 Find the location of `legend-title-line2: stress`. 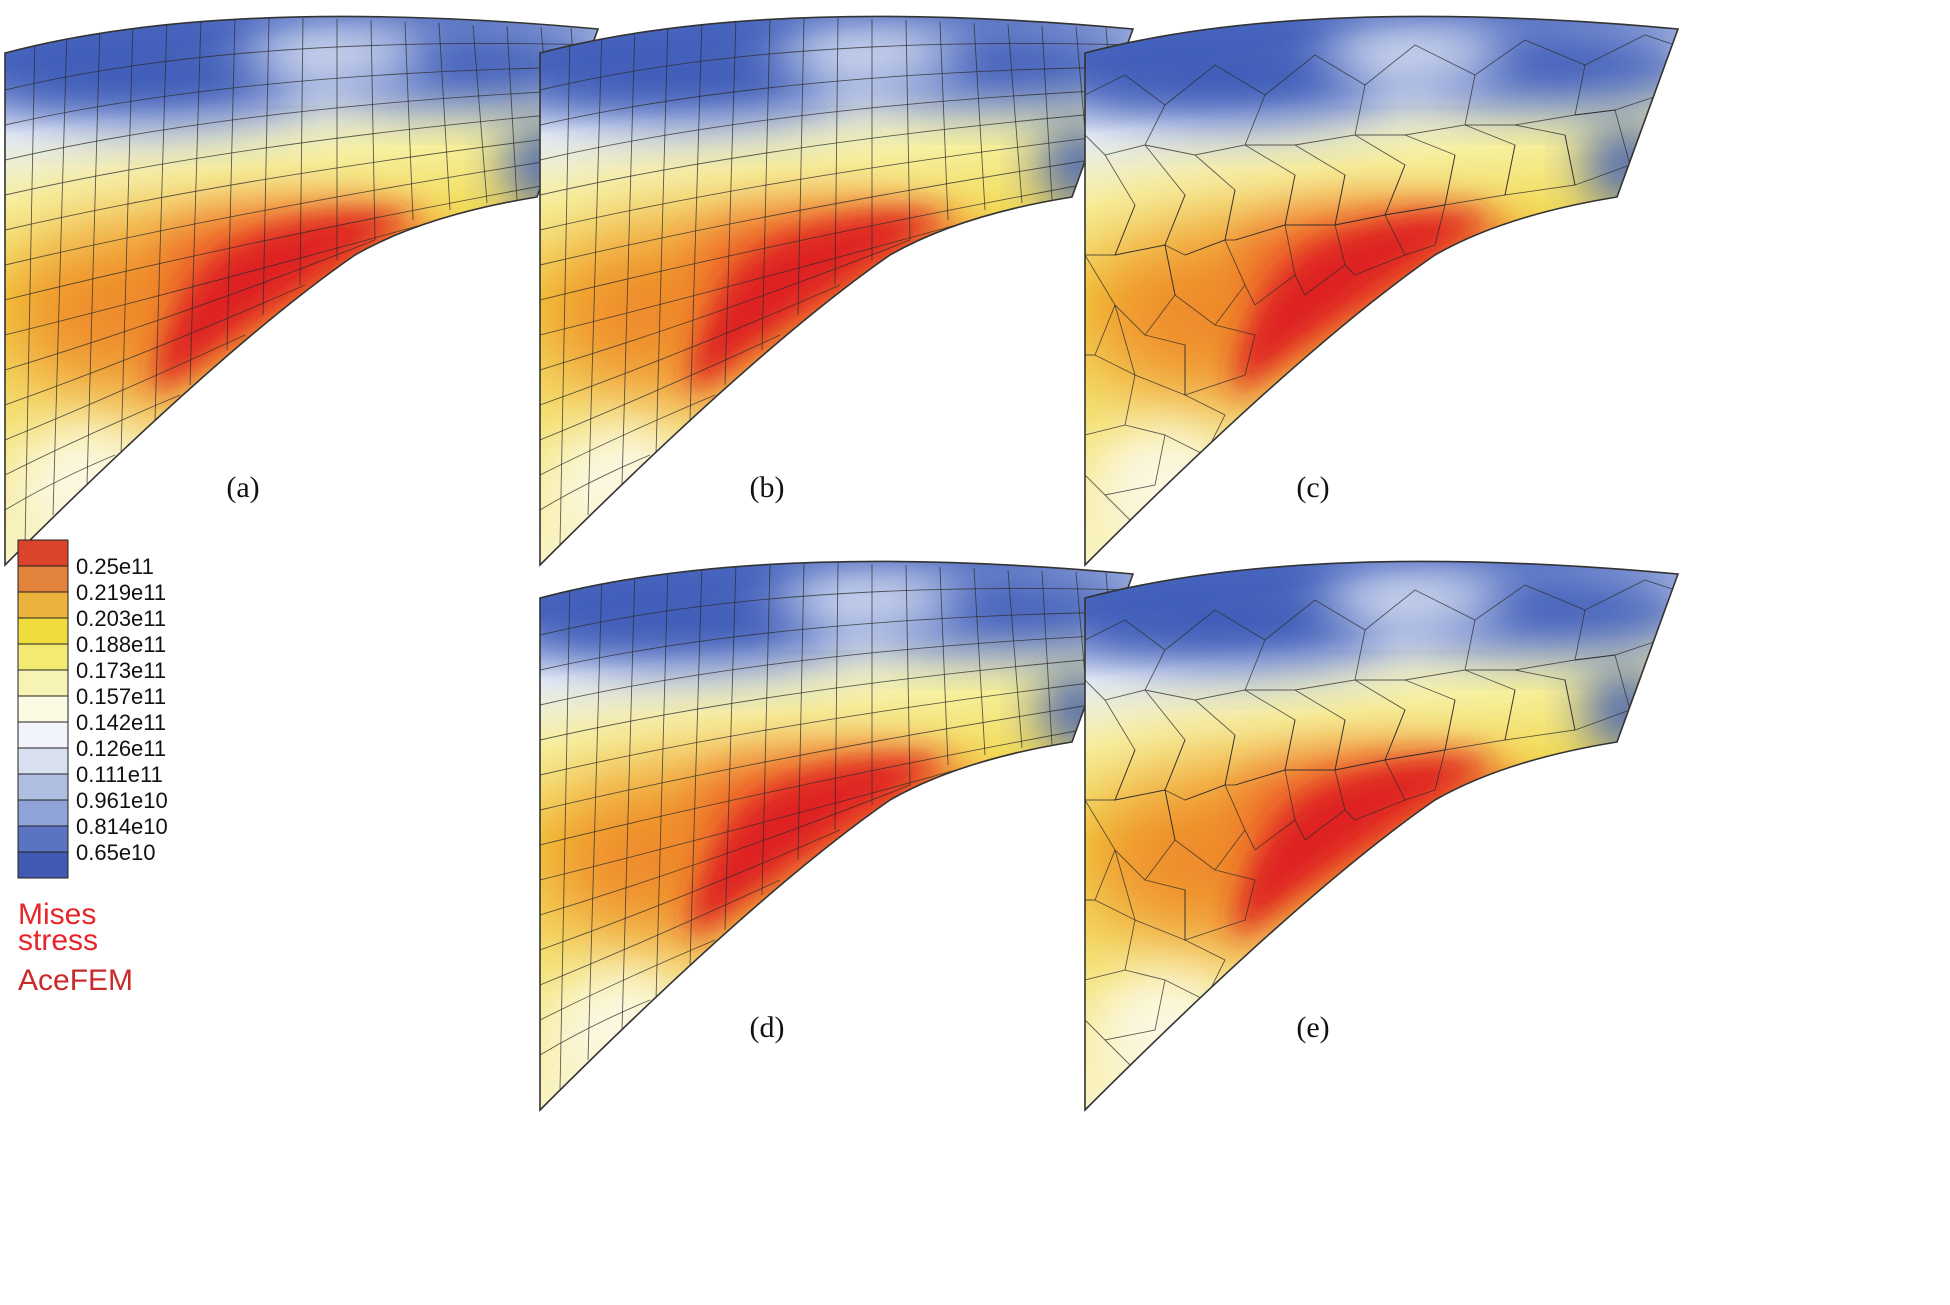

legend-title-line2: stress is located at coordinates (58, 940).